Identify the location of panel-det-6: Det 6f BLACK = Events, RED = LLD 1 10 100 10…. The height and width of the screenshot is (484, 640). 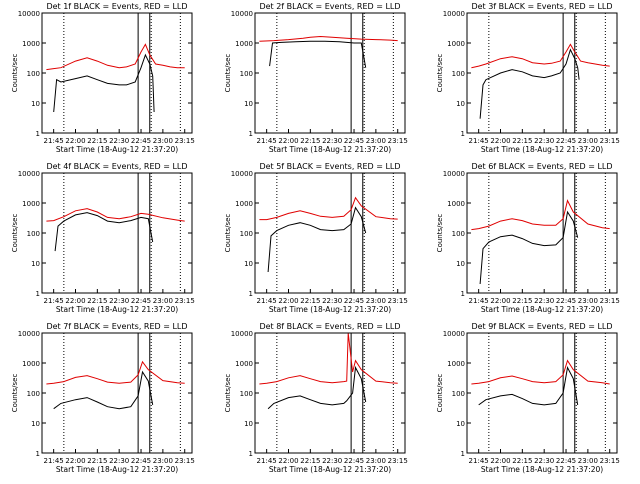
(528, 238).